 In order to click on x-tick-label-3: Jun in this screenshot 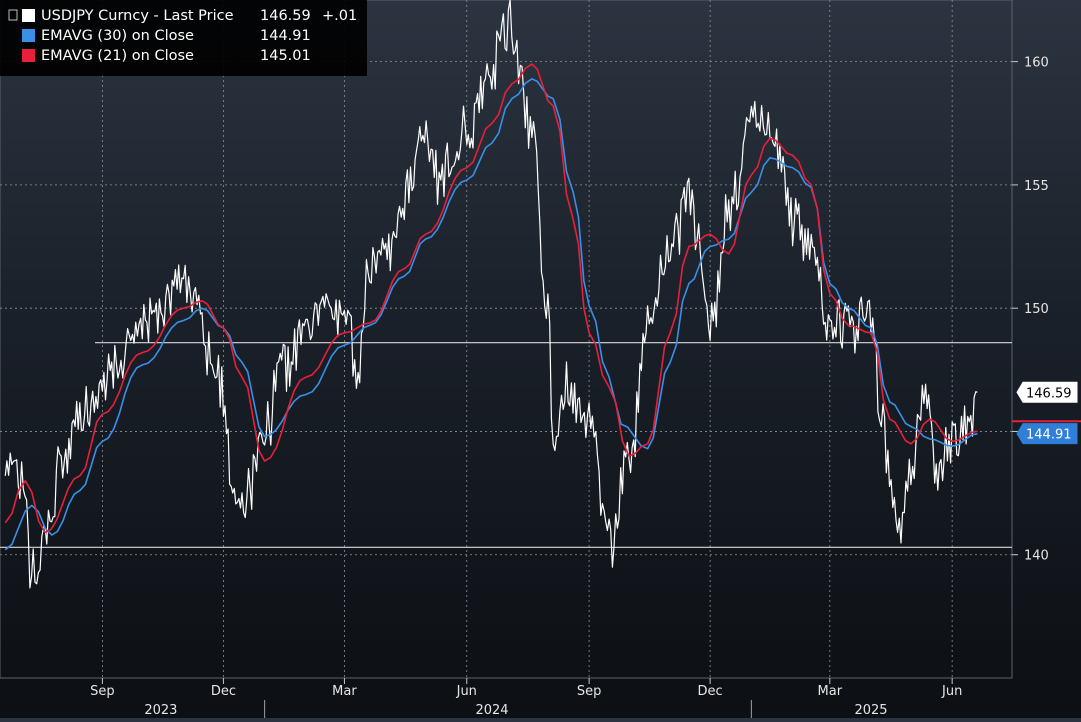, I will do `click(466, 691)`.